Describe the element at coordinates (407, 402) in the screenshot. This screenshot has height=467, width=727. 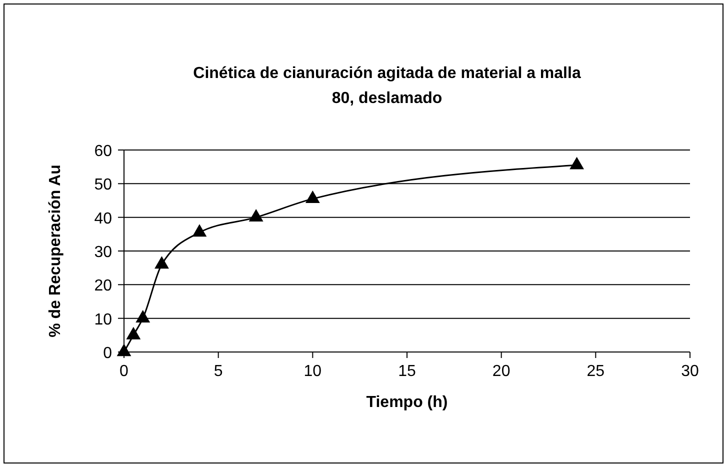
I see `x-axis-title: Tiempo (h)` at that location.